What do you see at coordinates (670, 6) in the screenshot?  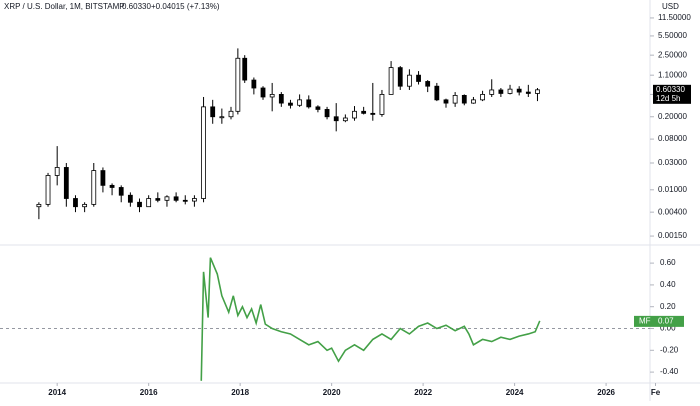 I see `currency: USD` at bounding box center [670, 6].